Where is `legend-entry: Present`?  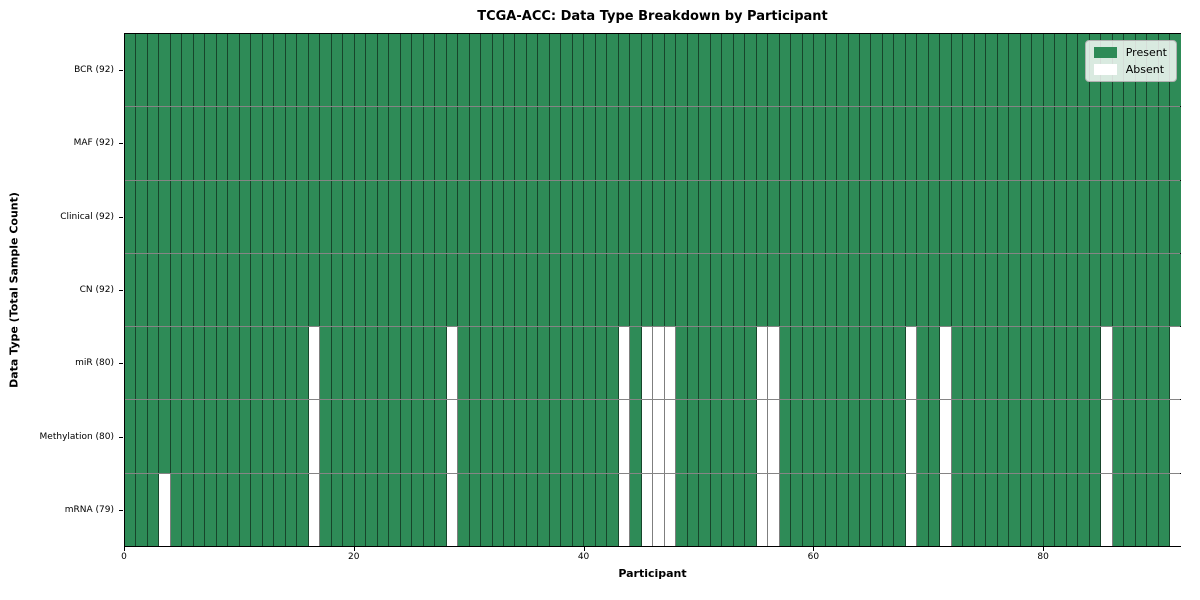 legend-entry: Present is located at coordinates (1130, 52).